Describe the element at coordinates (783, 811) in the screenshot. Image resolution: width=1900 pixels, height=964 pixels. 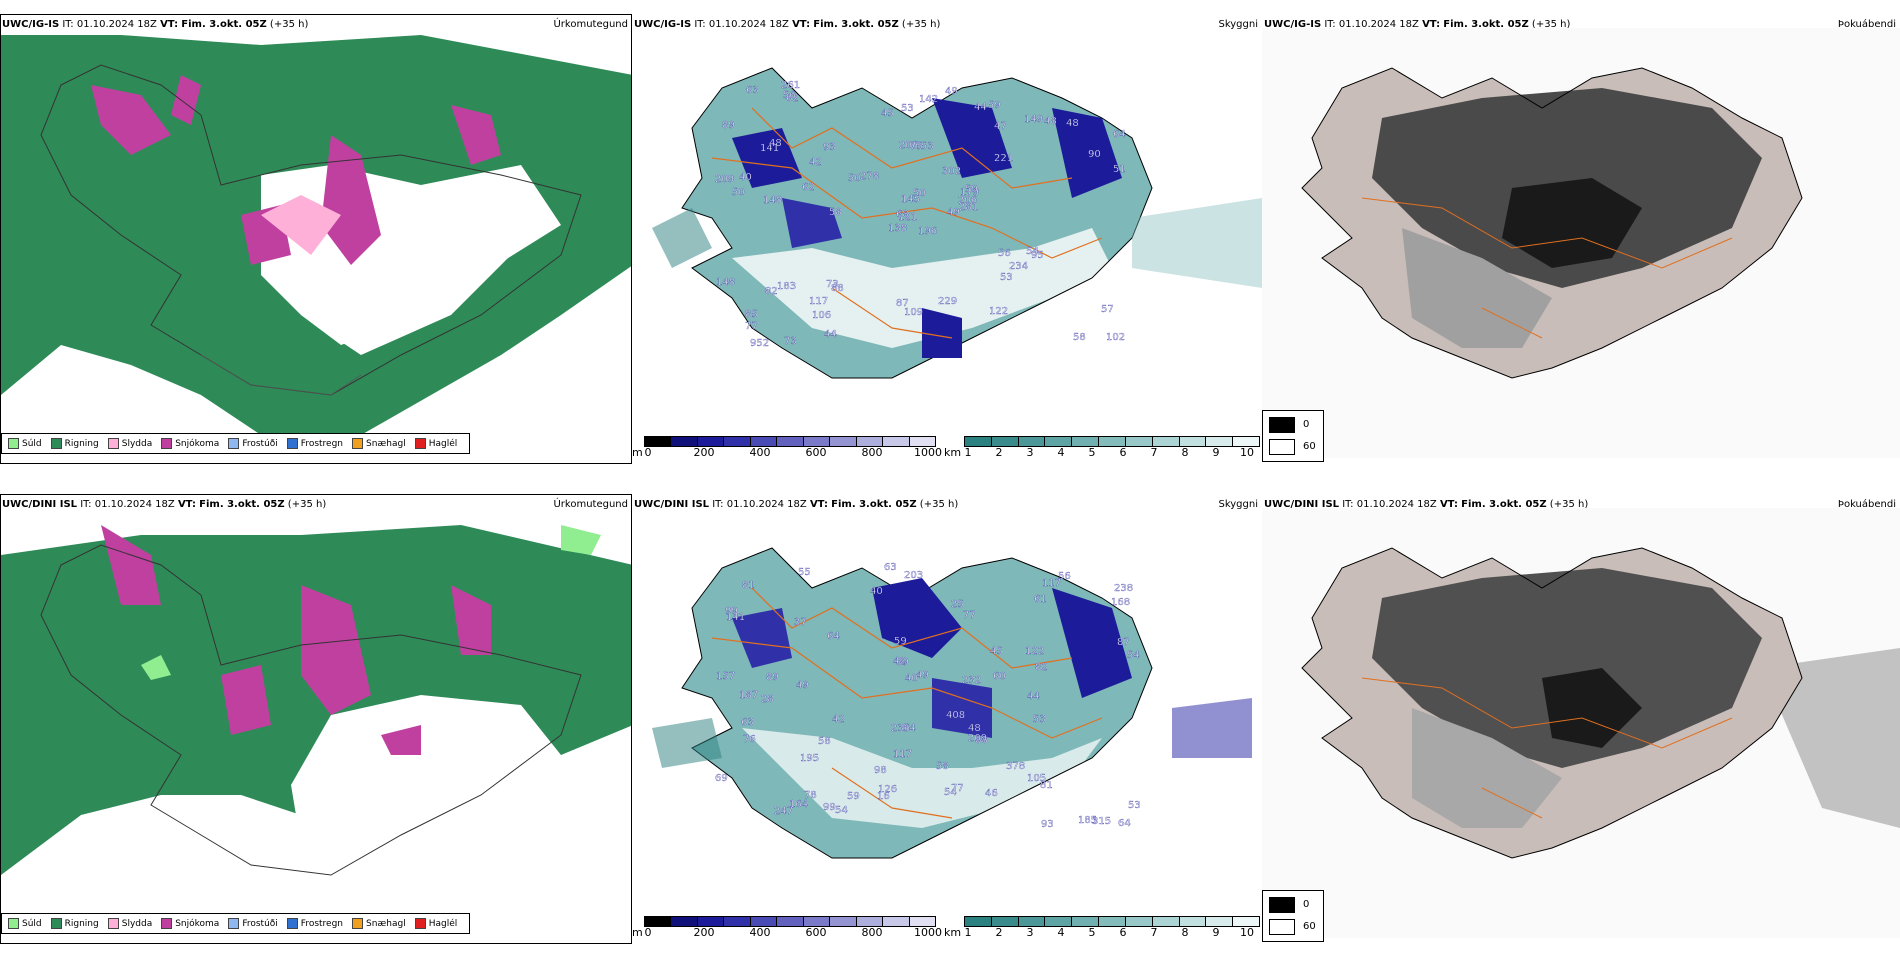
I see `ceiling-height-label: 247` at that location.